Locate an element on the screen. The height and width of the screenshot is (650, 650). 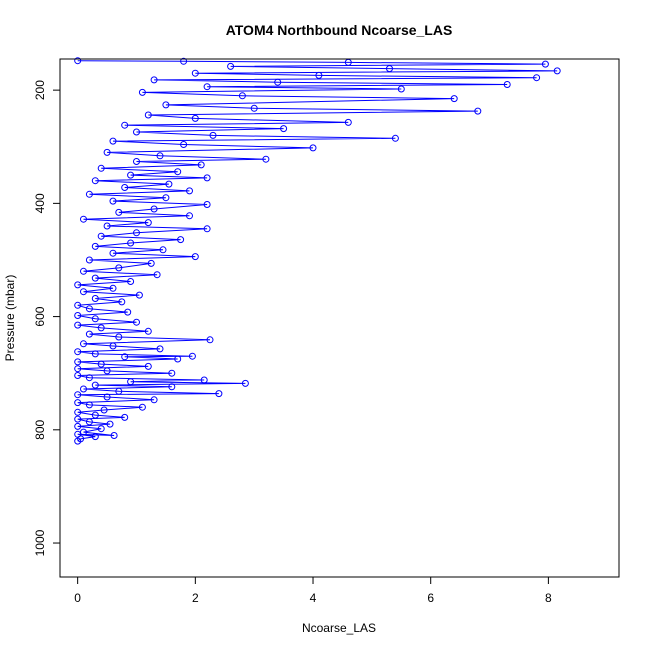
y-tick-label: 400 is located at coordinates (40, 203).